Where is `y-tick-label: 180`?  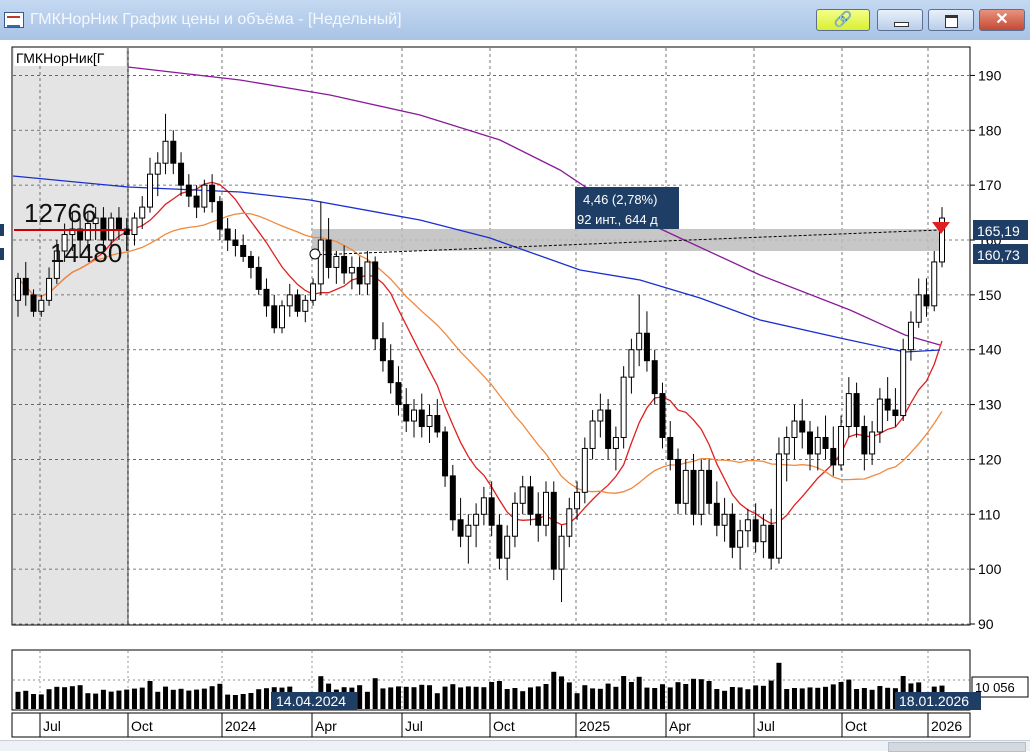
y-tick-label: 180 is located at coordinates (990, 130).